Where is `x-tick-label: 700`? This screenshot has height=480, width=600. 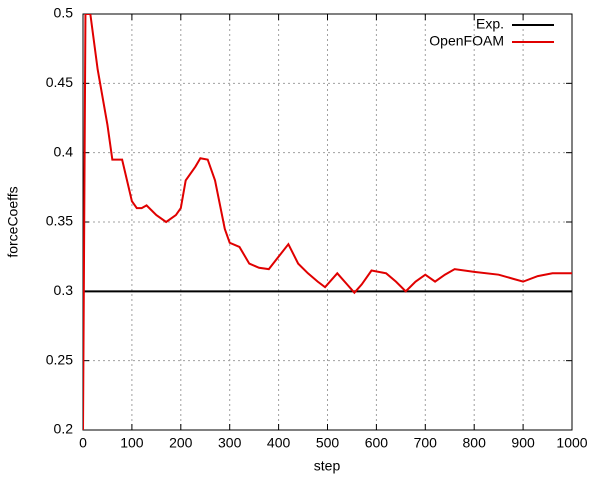 x-tick-label: 700 is located at coordinates (426, 443).